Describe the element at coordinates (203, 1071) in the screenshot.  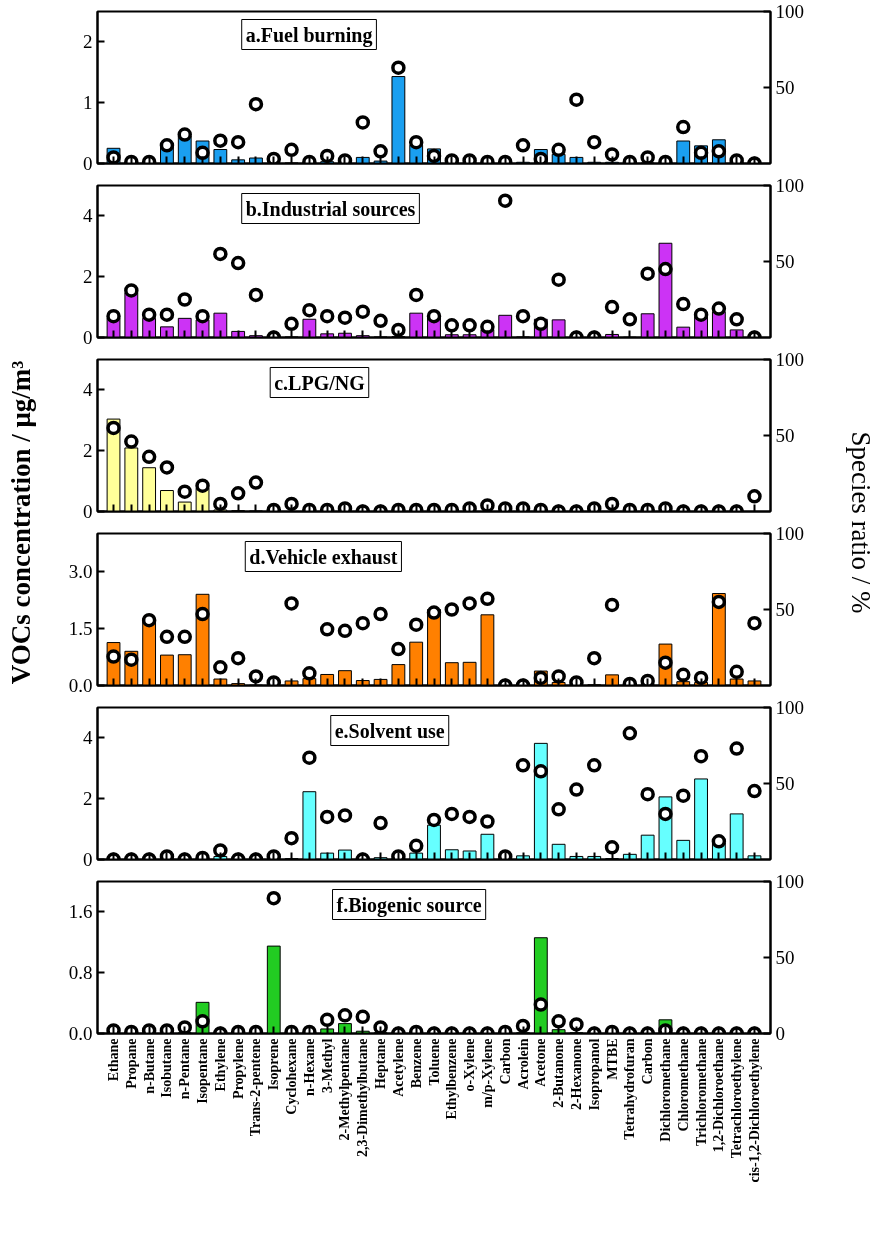
I see `x-tick-label: Isopentane` at that location.